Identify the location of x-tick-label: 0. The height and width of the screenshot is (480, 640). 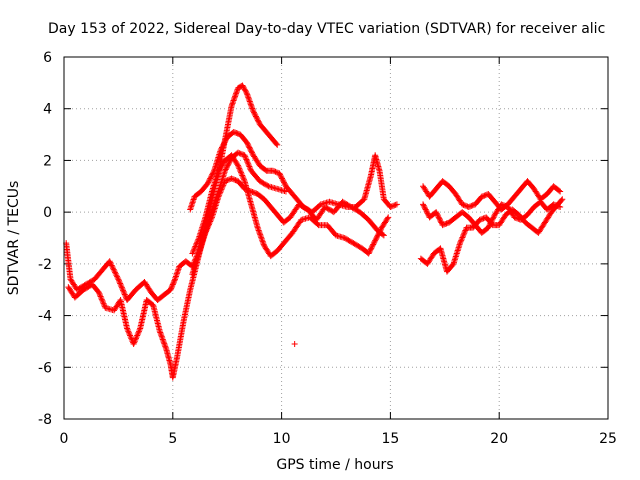
(64, 439).